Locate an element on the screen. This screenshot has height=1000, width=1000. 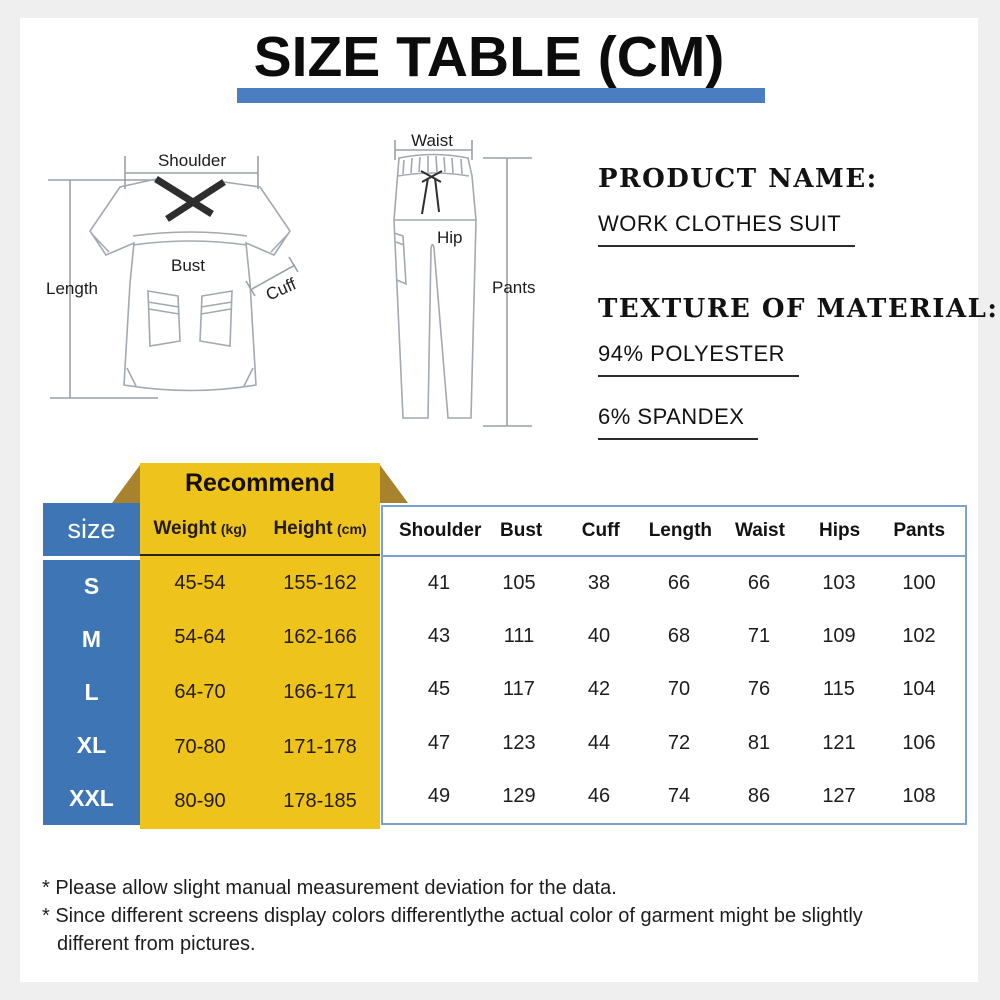
size-column: S M L XL XXL is located at coordinates (91, 692).